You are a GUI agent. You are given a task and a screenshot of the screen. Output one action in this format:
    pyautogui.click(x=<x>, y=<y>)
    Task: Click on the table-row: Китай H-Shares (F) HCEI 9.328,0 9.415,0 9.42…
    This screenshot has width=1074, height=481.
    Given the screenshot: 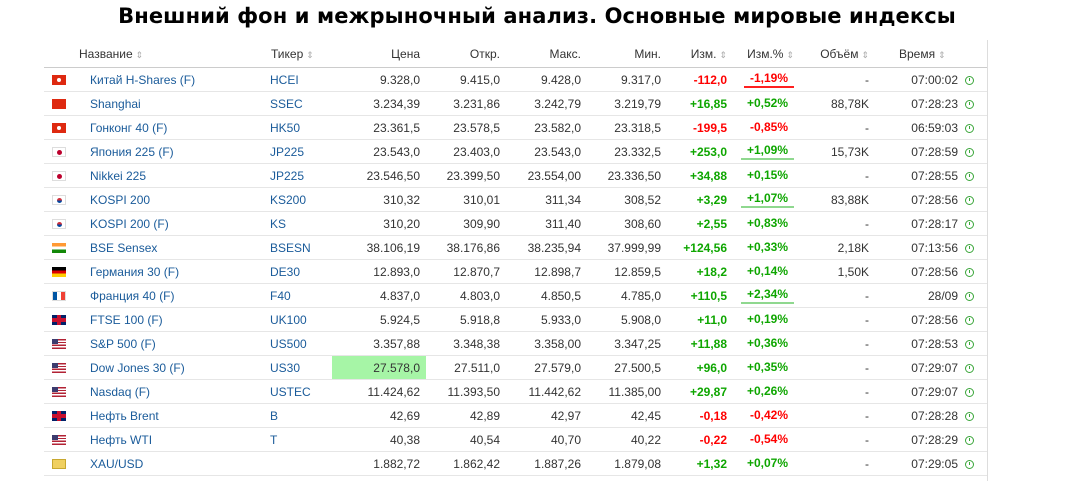 What is the action you would take?
    pyautogui.click(x=516, y=79)
    